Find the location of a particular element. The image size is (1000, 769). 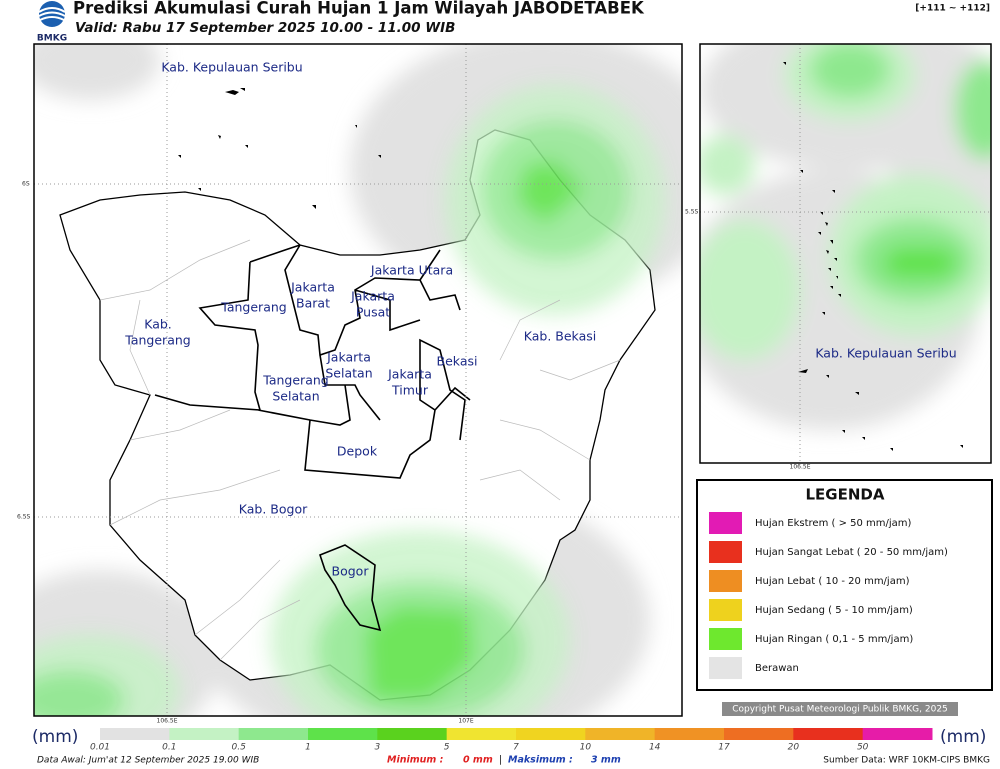

region-label: Pusat is located at coordinates (373, 312).